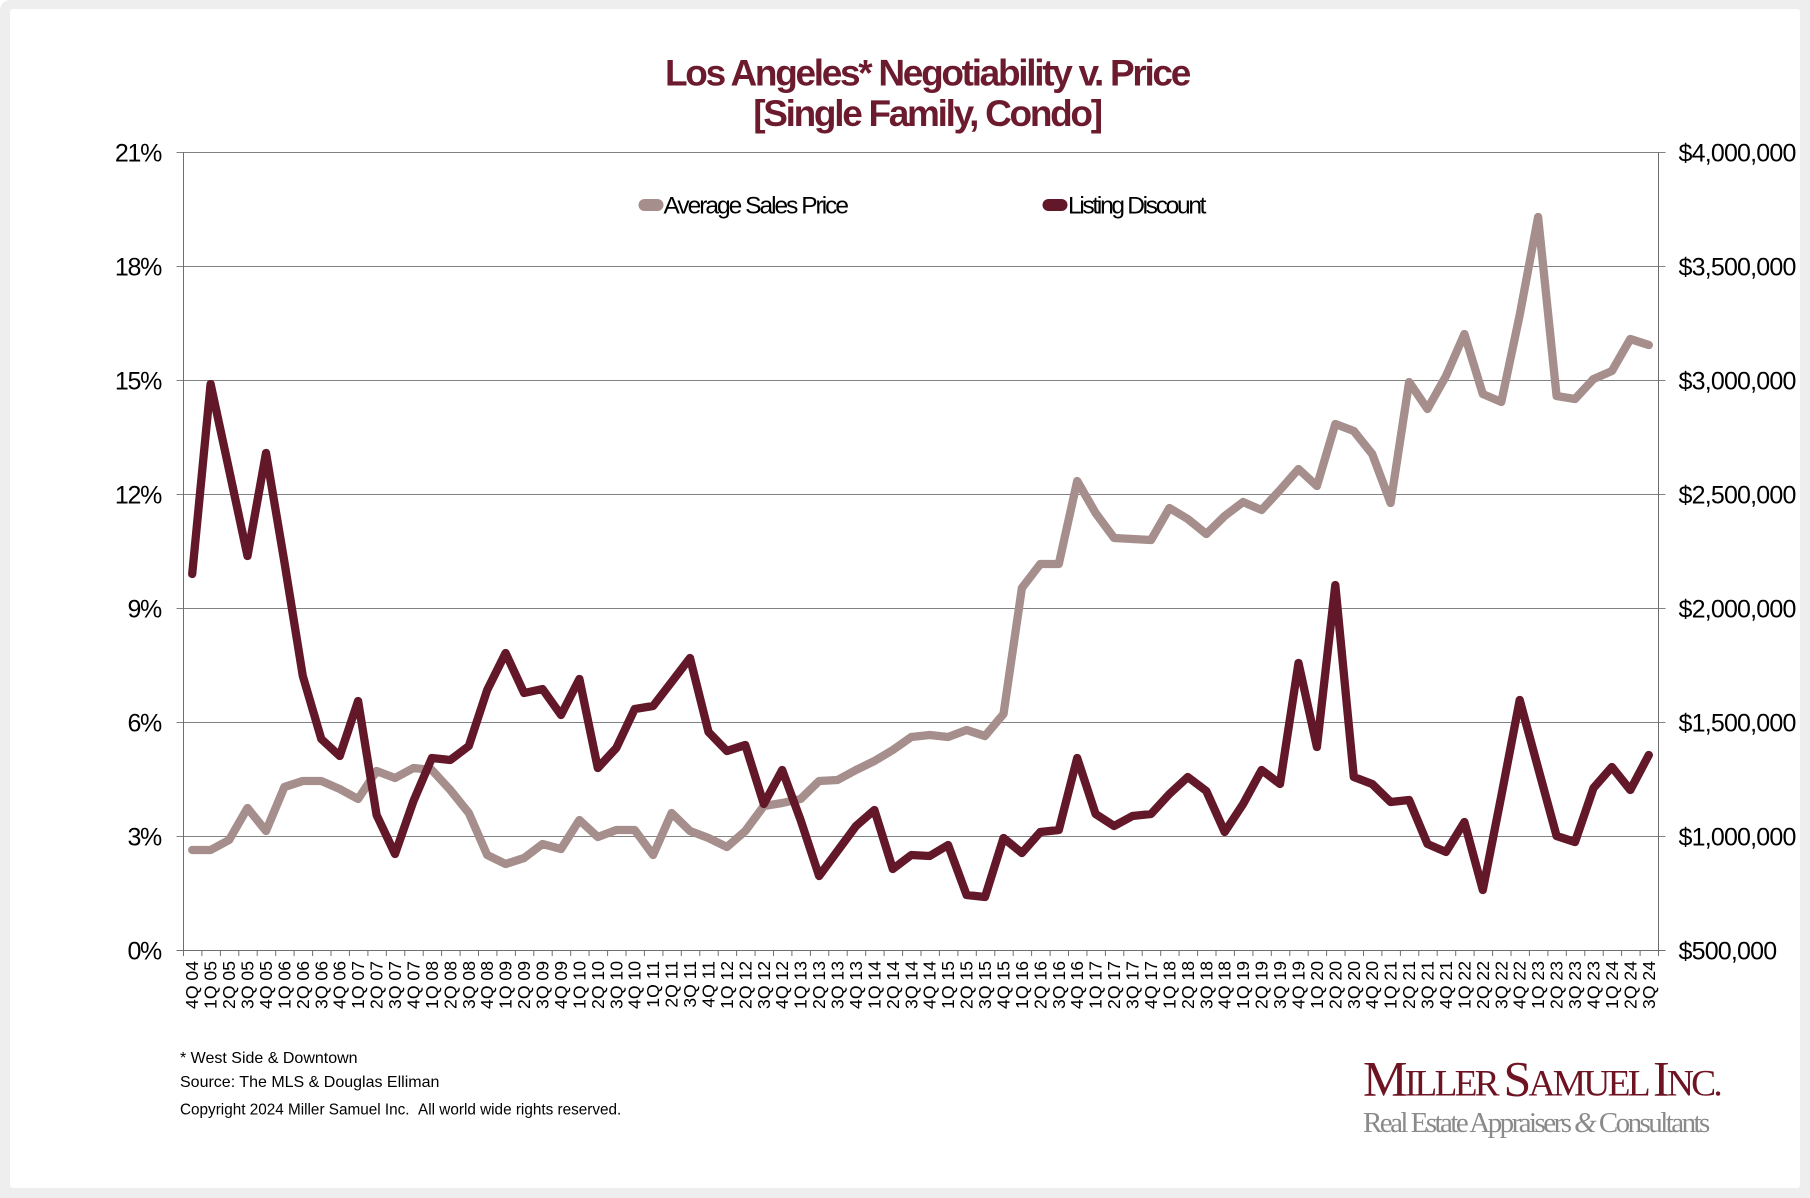 This screenshot has height=1198, width=1810. What do you see at coordinates (1501, 985) in the screenshot?
I see `svg-text: 3Q 22` at bounding box center [1501, 985].